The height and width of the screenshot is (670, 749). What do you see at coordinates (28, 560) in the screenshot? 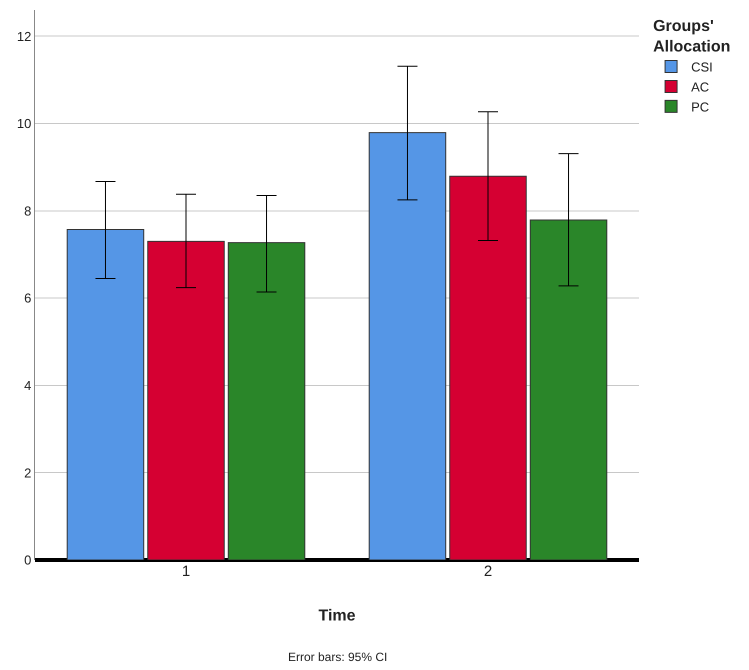
I see `y-tick-label: 0` at bounding box center [28, 560].